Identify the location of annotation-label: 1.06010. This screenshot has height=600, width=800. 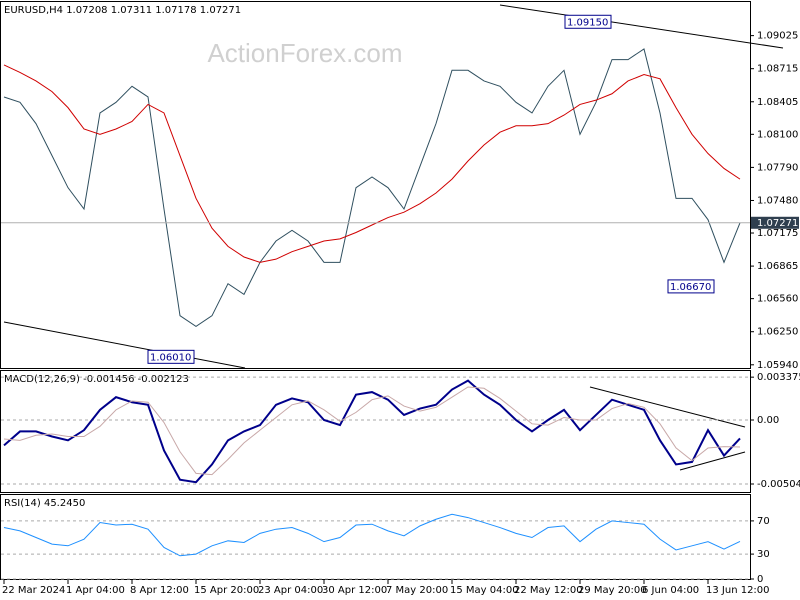
(170, 357).